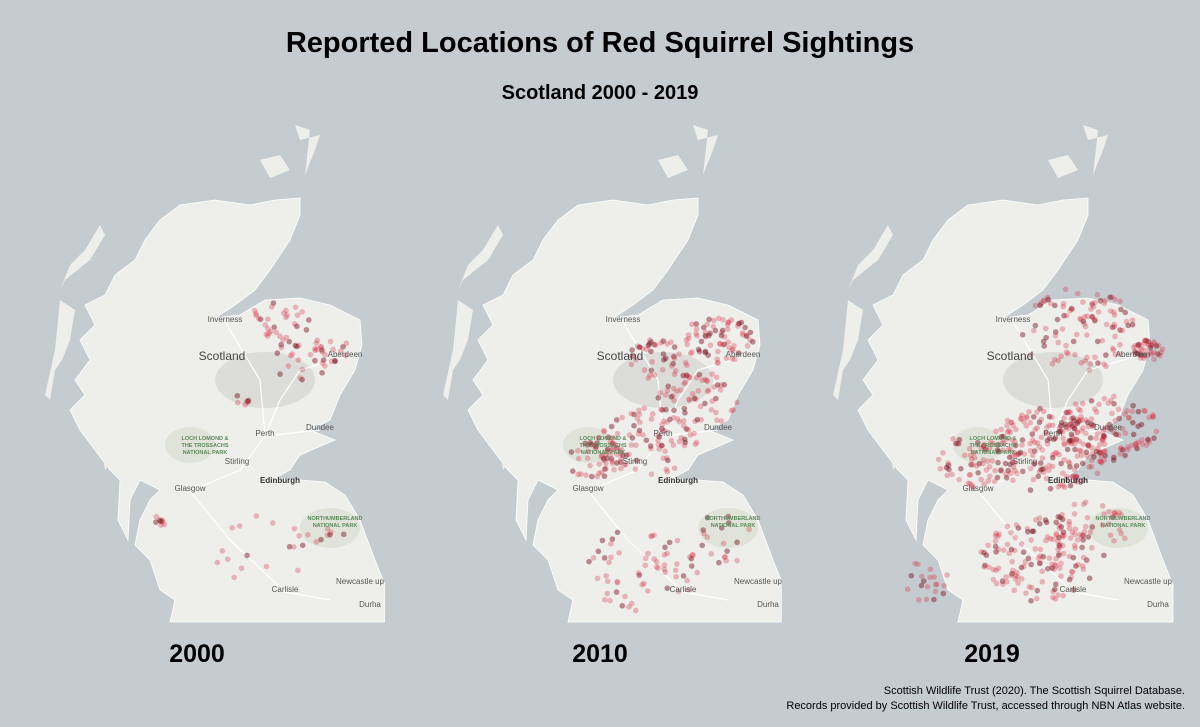  I want to click on place-label: Inverness, so click(225, 319).